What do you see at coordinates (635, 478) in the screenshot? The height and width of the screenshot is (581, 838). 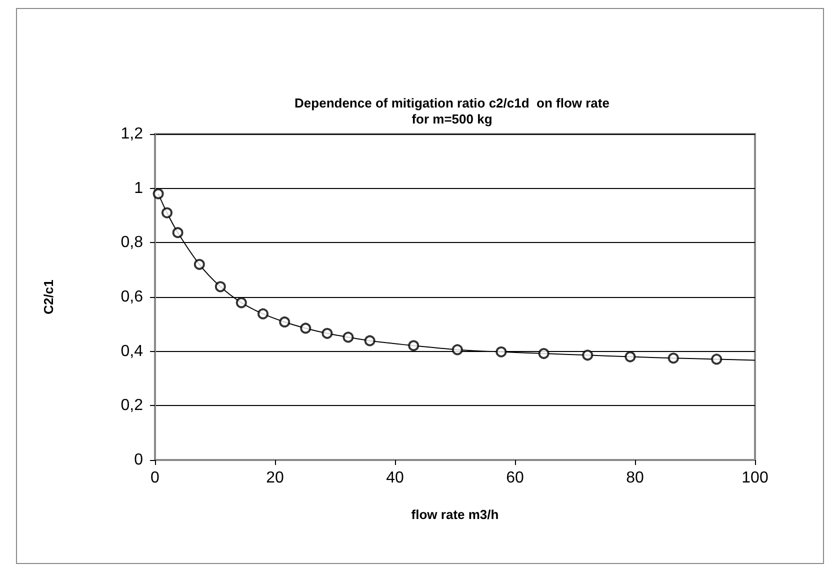 I see `x-tick-label: 80` at bounding box center [635, 478].